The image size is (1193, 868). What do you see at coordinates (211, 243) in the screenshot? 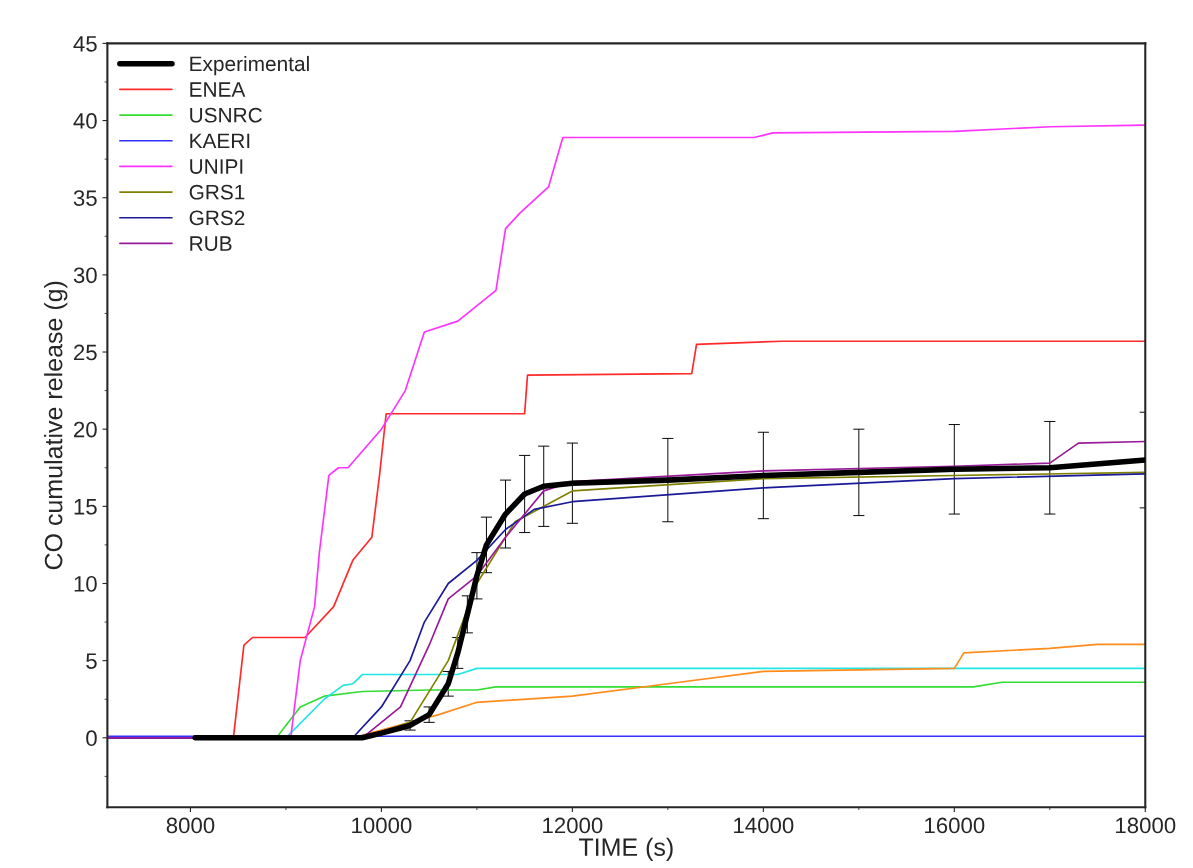
I see `legend-label: RUB` at bounding box center [211, 243].